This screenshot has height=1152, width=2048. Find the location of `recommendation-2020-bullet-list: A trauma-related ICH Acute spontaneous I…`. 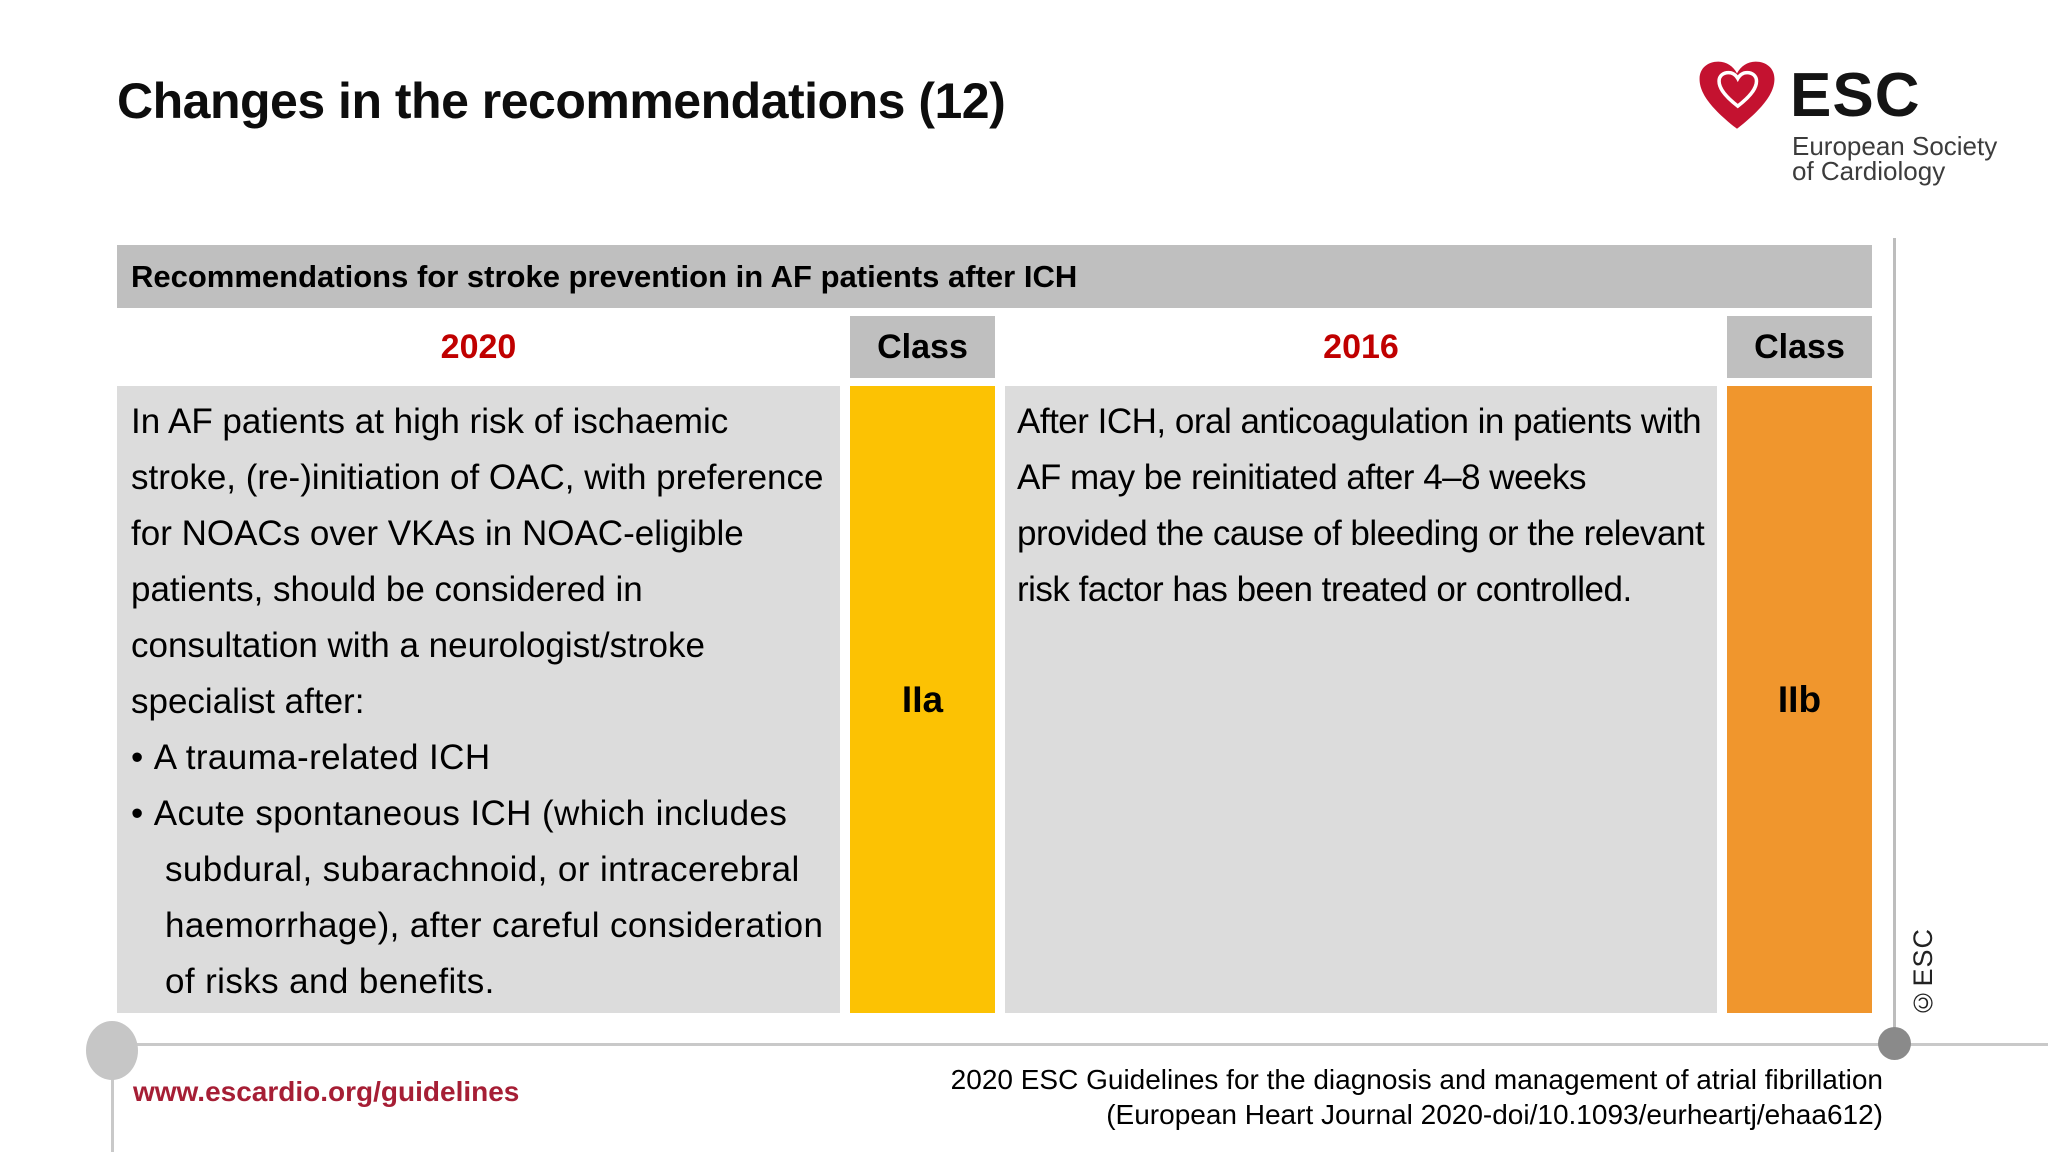

recommendation-2020-bullet-list: A trauma-related ICH Acute spontaneous I… is located at coordinates (478, 870).